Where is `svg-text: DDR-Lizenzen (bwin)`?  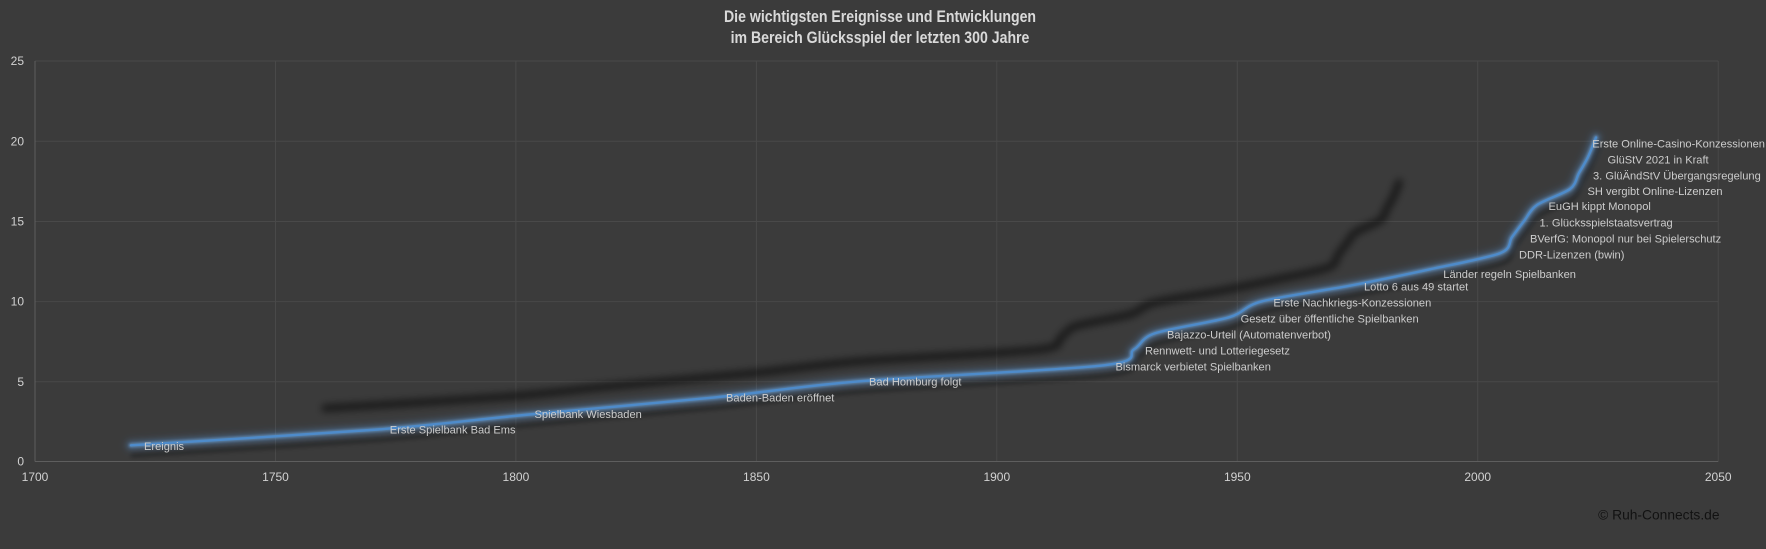
svg-text: DDR-Lizenzen (bwin) is located at coordinates (1571, 256).